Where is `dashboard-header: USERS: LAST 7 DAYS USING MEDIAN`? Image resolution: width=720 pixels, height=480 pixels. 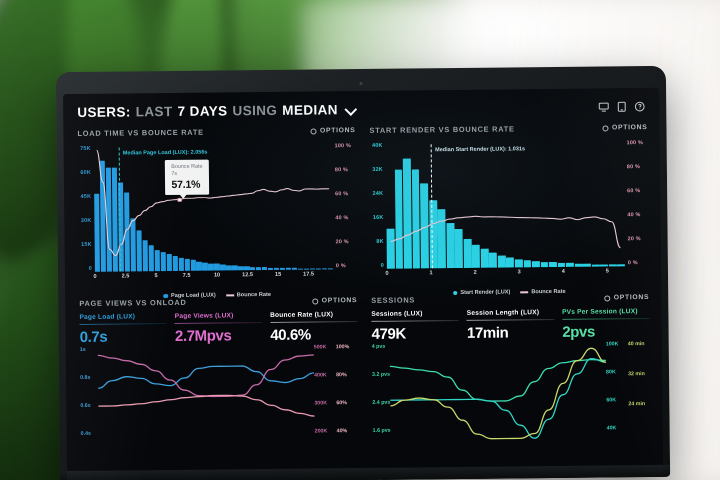
dashboard-header: USERS: LAST 7 DAYS USING MEDIAN is located at coordinates (361, 106).